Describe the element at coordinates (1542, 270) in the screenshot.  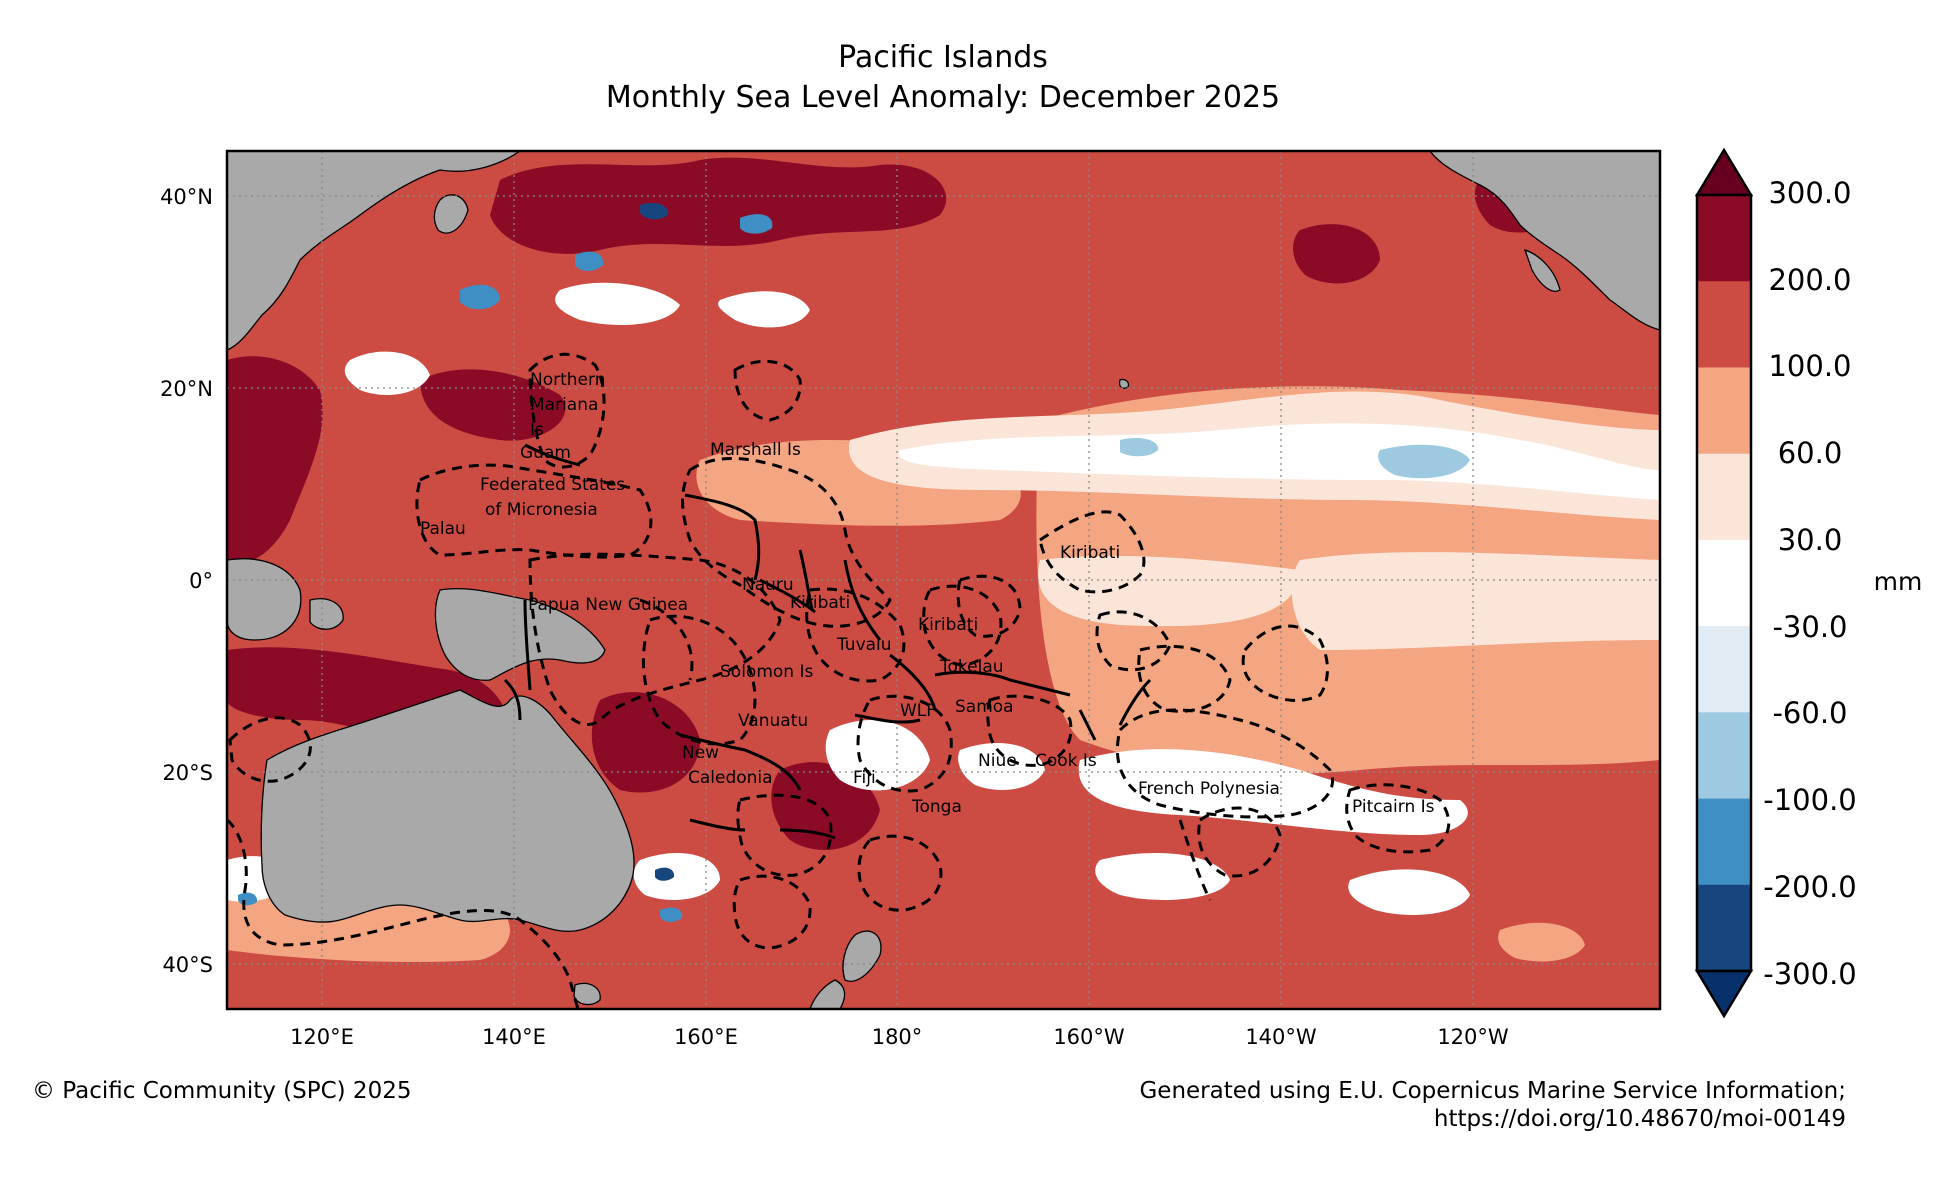
I see `baja-california` at that location.